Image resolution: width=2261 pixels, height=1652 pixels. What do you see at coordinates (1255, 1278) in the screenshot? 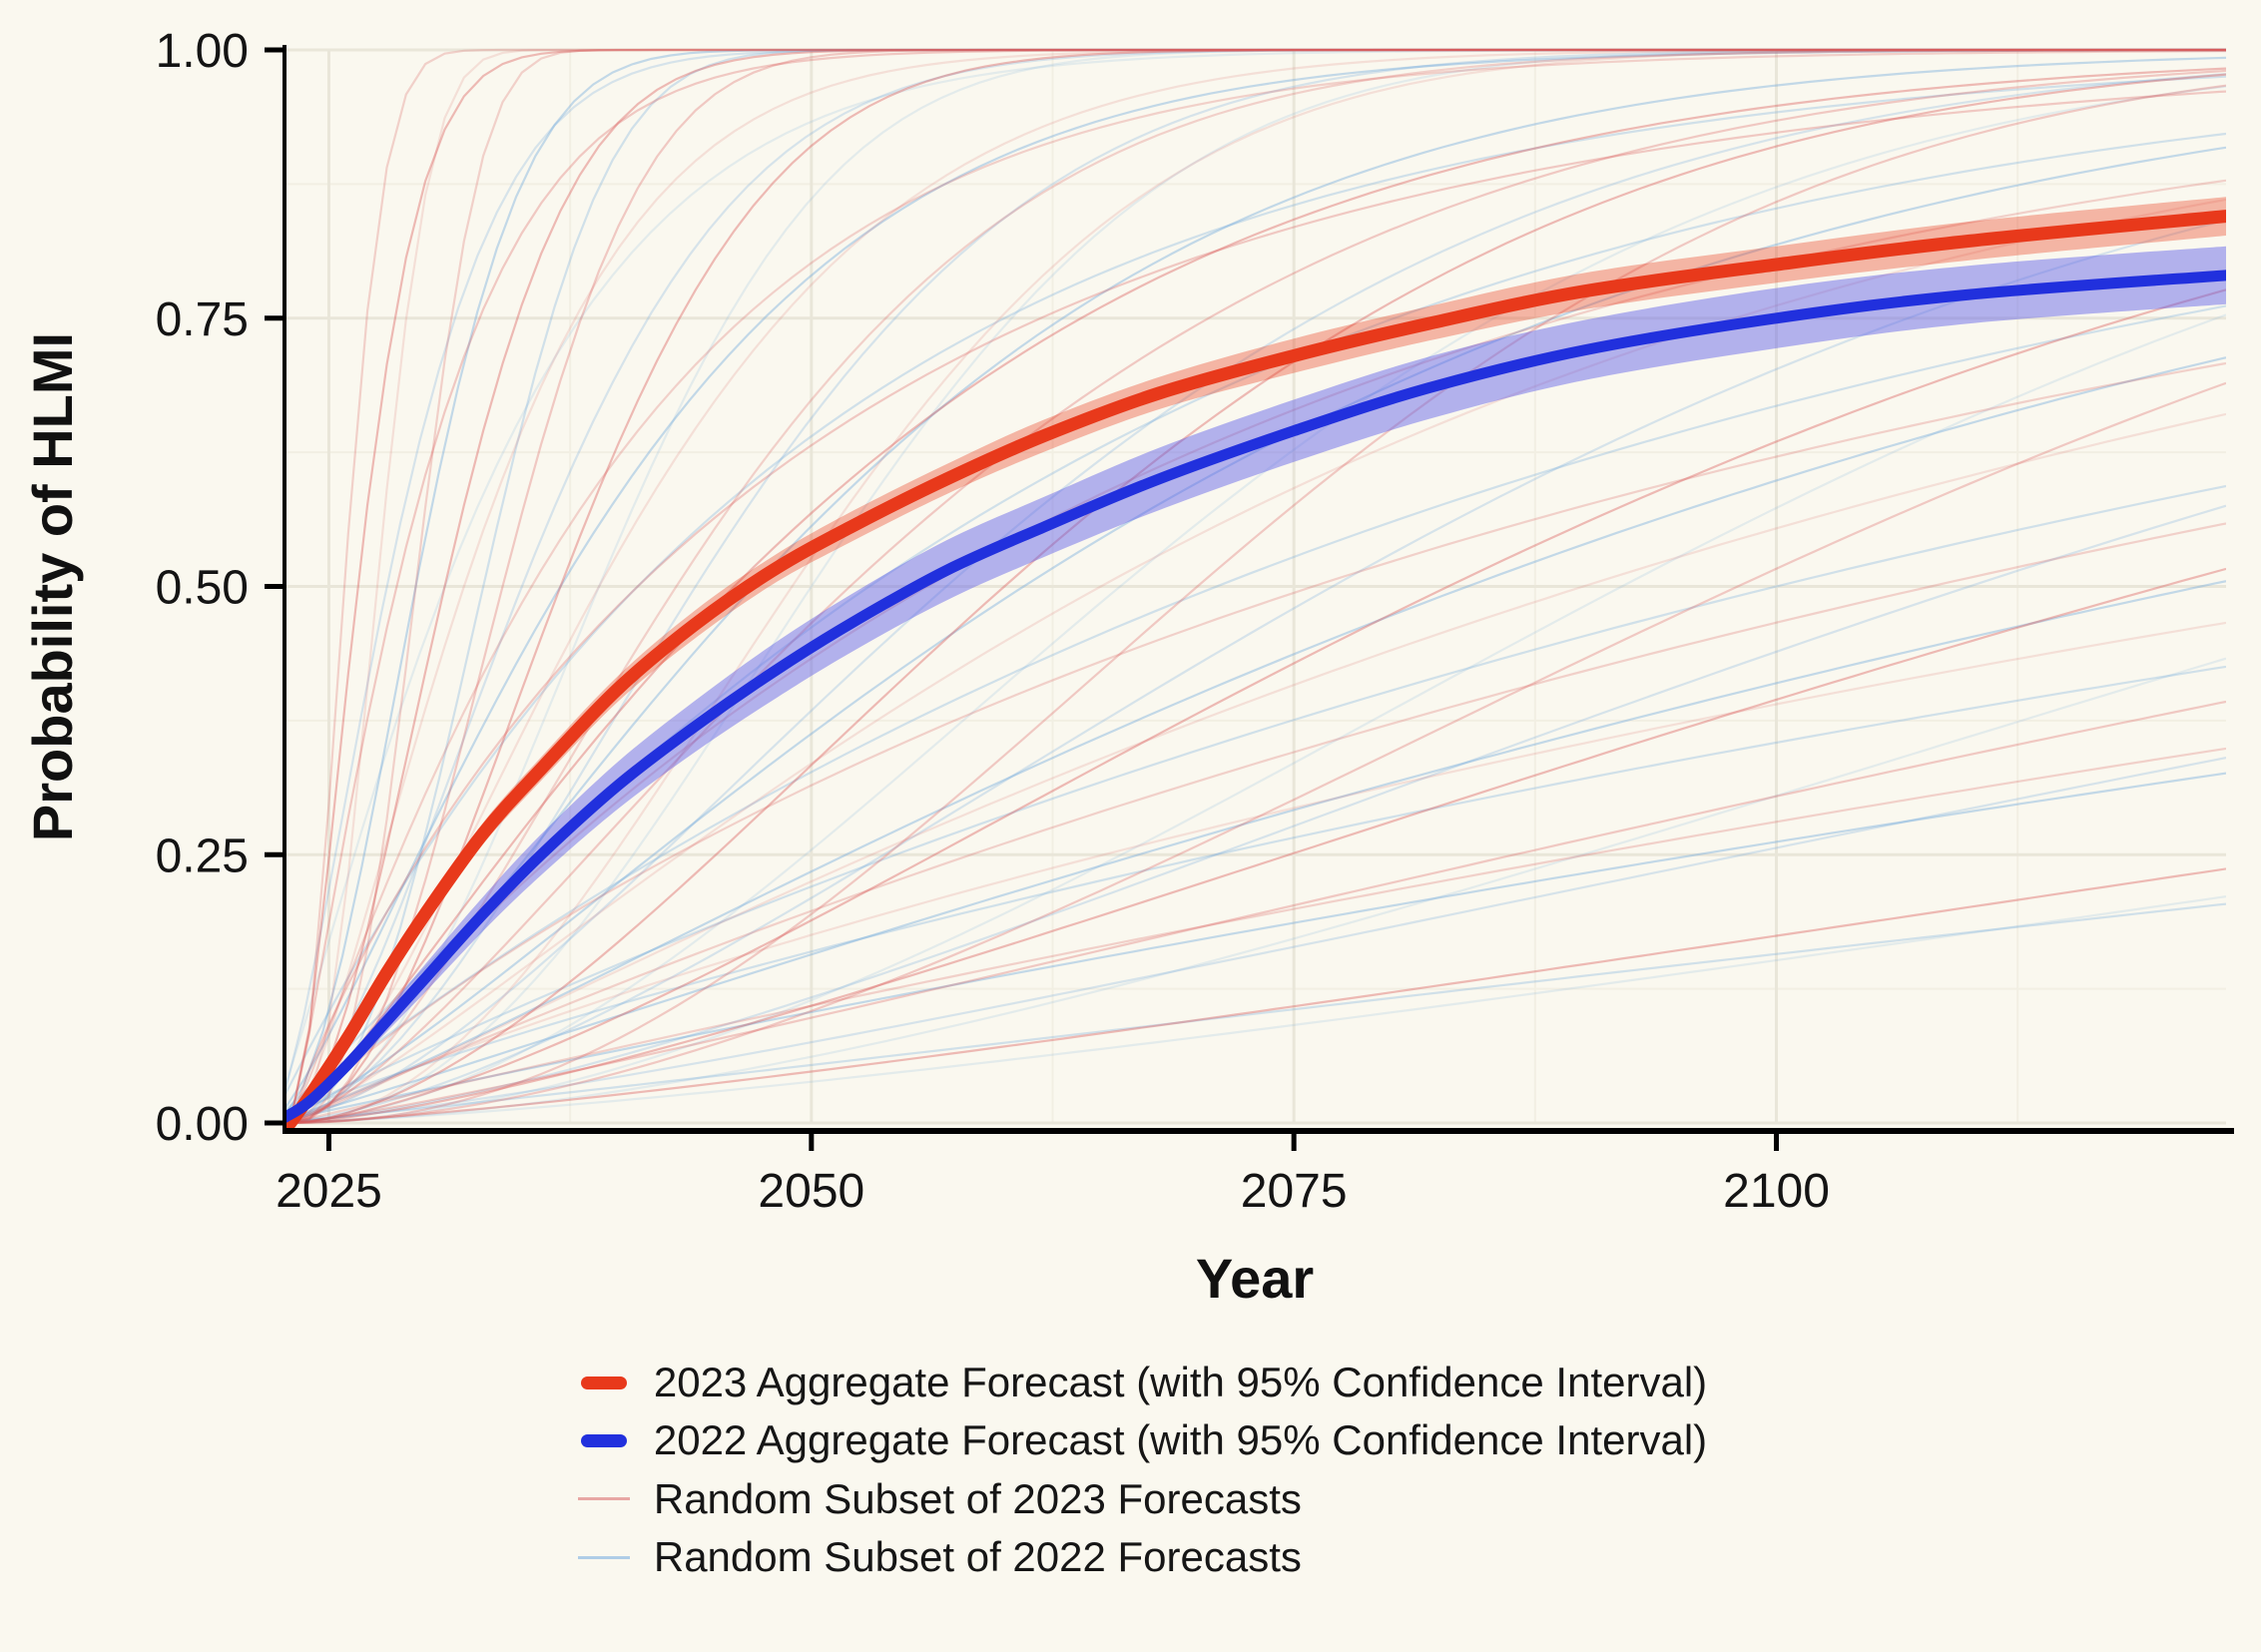
I see `x-axis-title: Year` at bounding box center [1255, 1278].